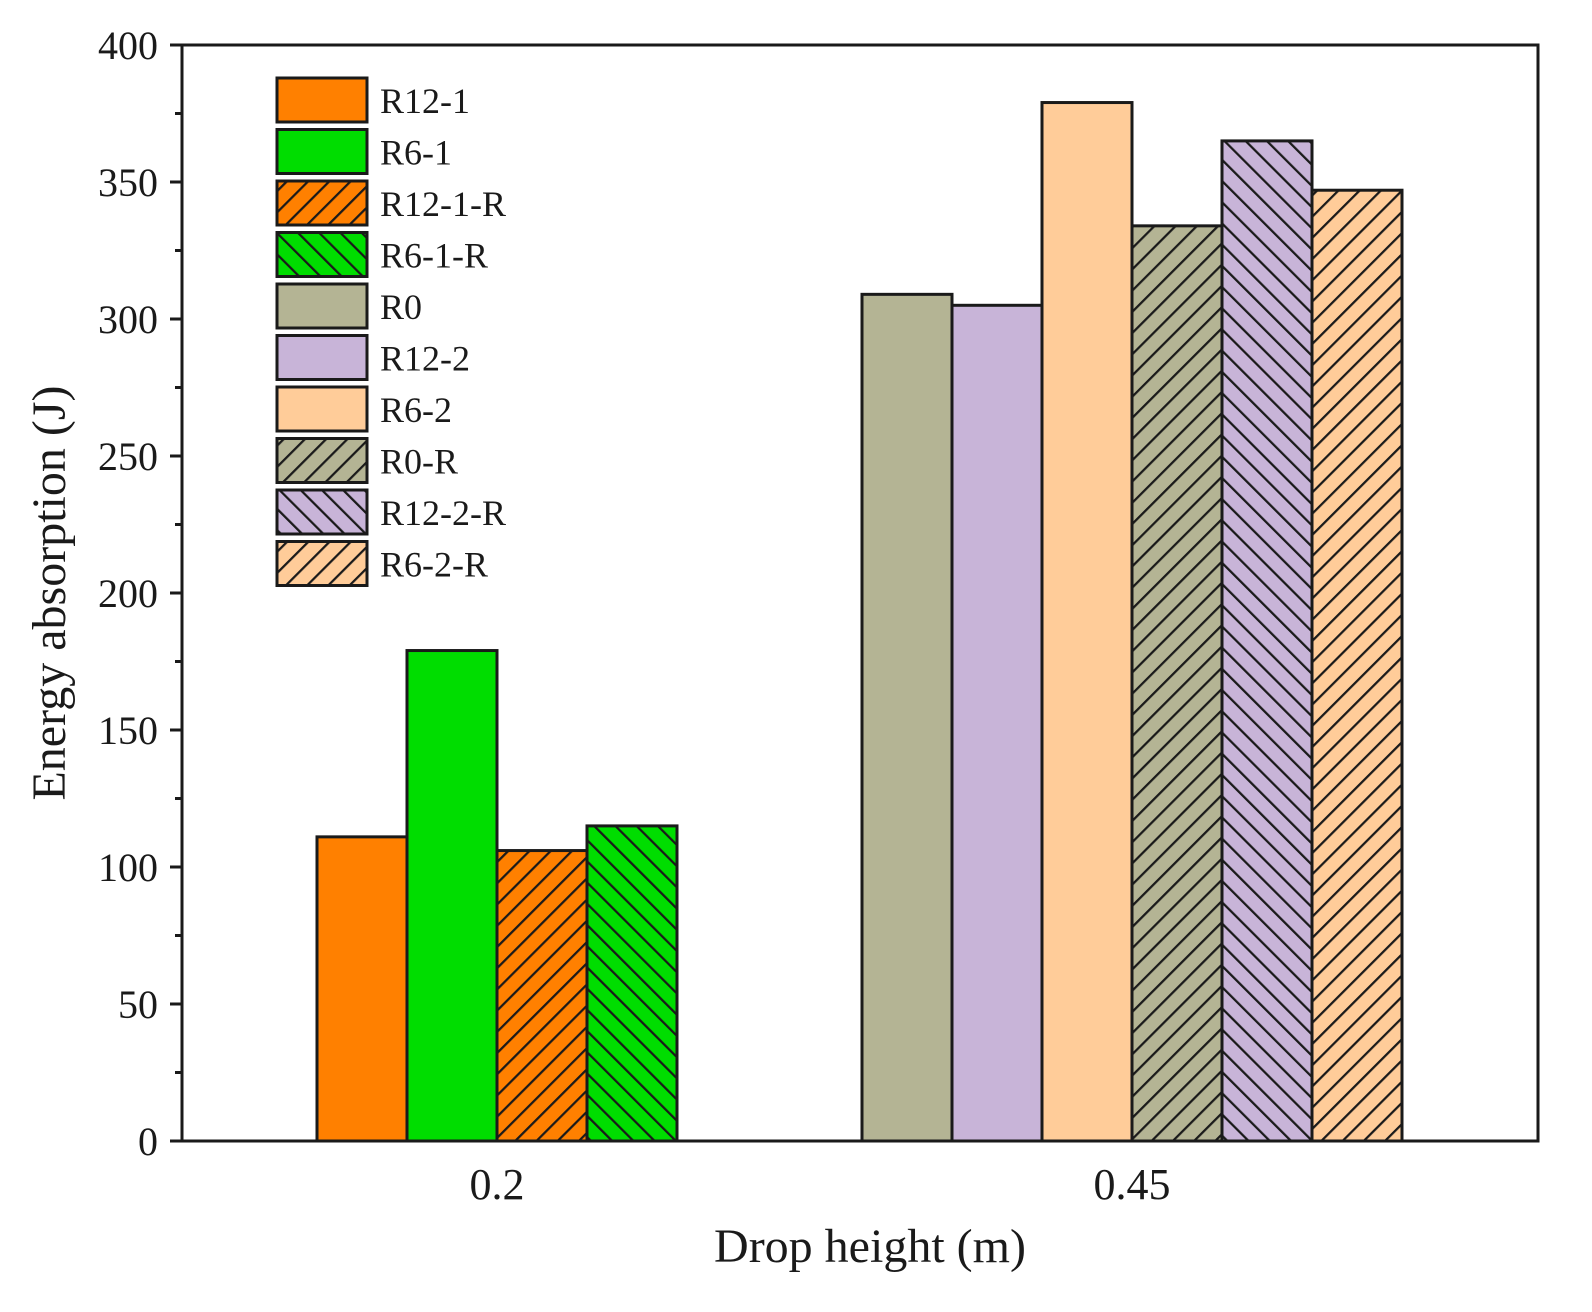  What do you see at coordinates (416, 153) in the screenshot?
I see `legend-label: R6-1` at bounding box center [416, 153].